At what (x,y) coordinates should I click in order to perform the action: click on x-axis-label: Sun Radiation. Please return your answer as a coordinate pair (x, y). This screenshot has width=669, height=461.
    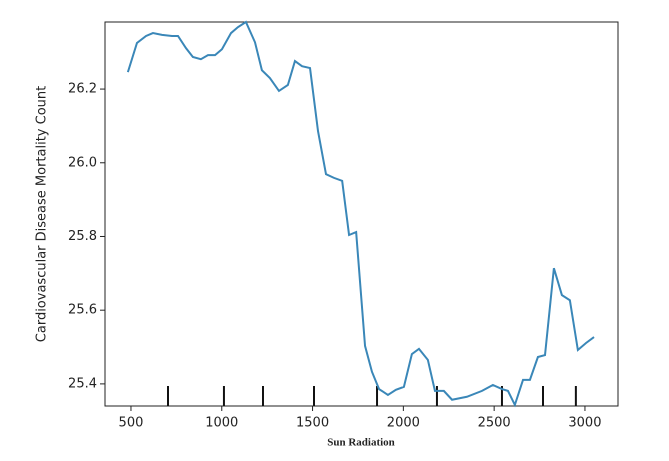
    Looking at the image, I should click on (361, 443).